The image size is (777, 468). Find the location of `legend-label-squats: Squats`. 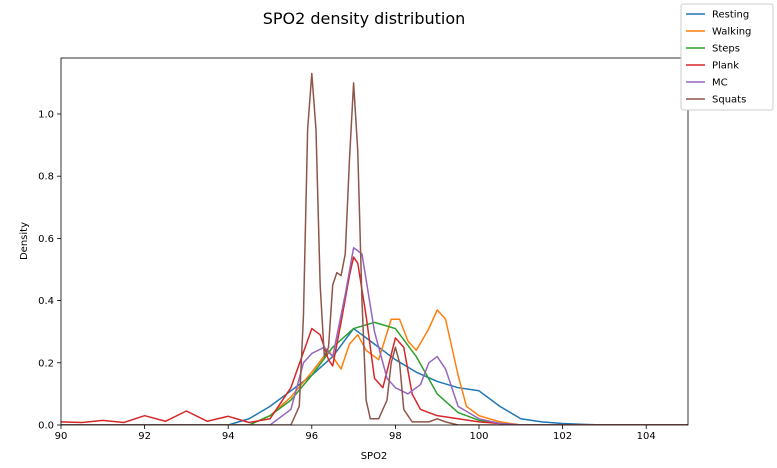

legend-label-squats: Squats is located at coordinates (729, 100).